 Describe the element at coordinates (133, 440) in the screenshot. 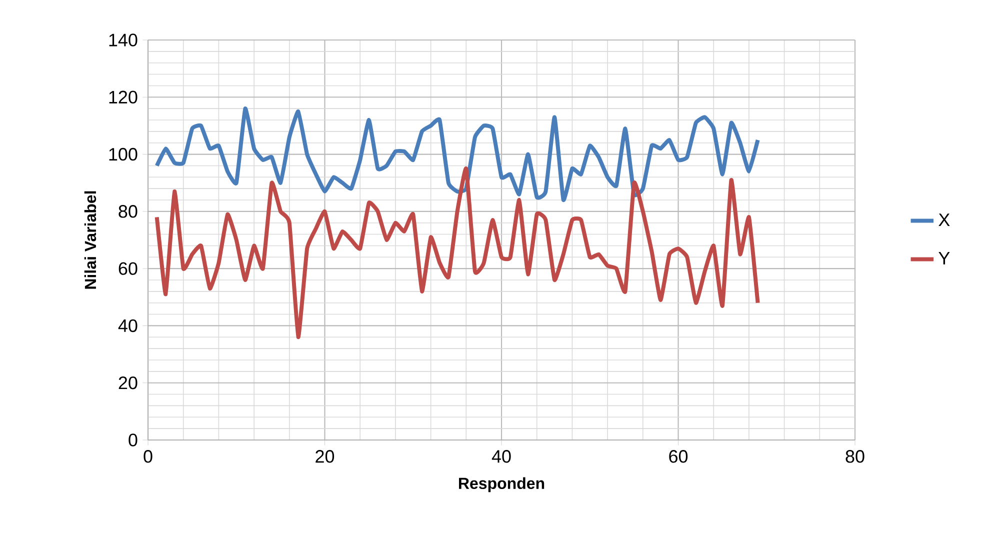

I see `y-tick-label: 0` at that location.